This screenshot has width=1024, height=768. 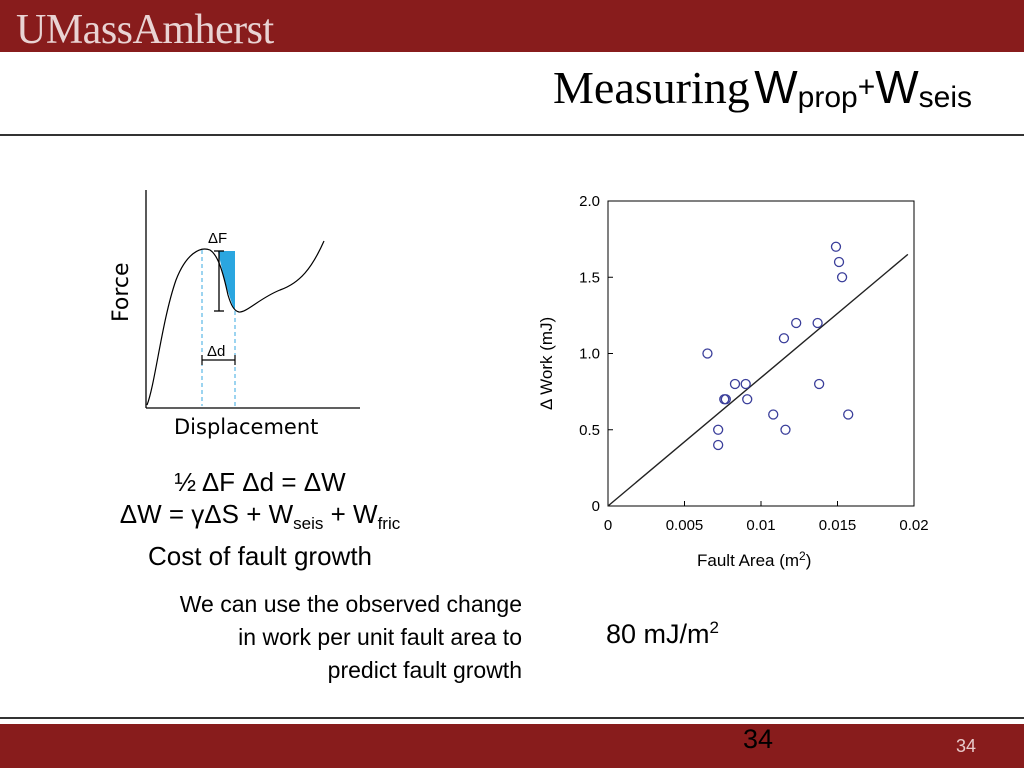 What do you see at coordinates (350, 604) in the screenshot?
I see `note-line-1: We can use the observed change` at bounding box center [350, 604].